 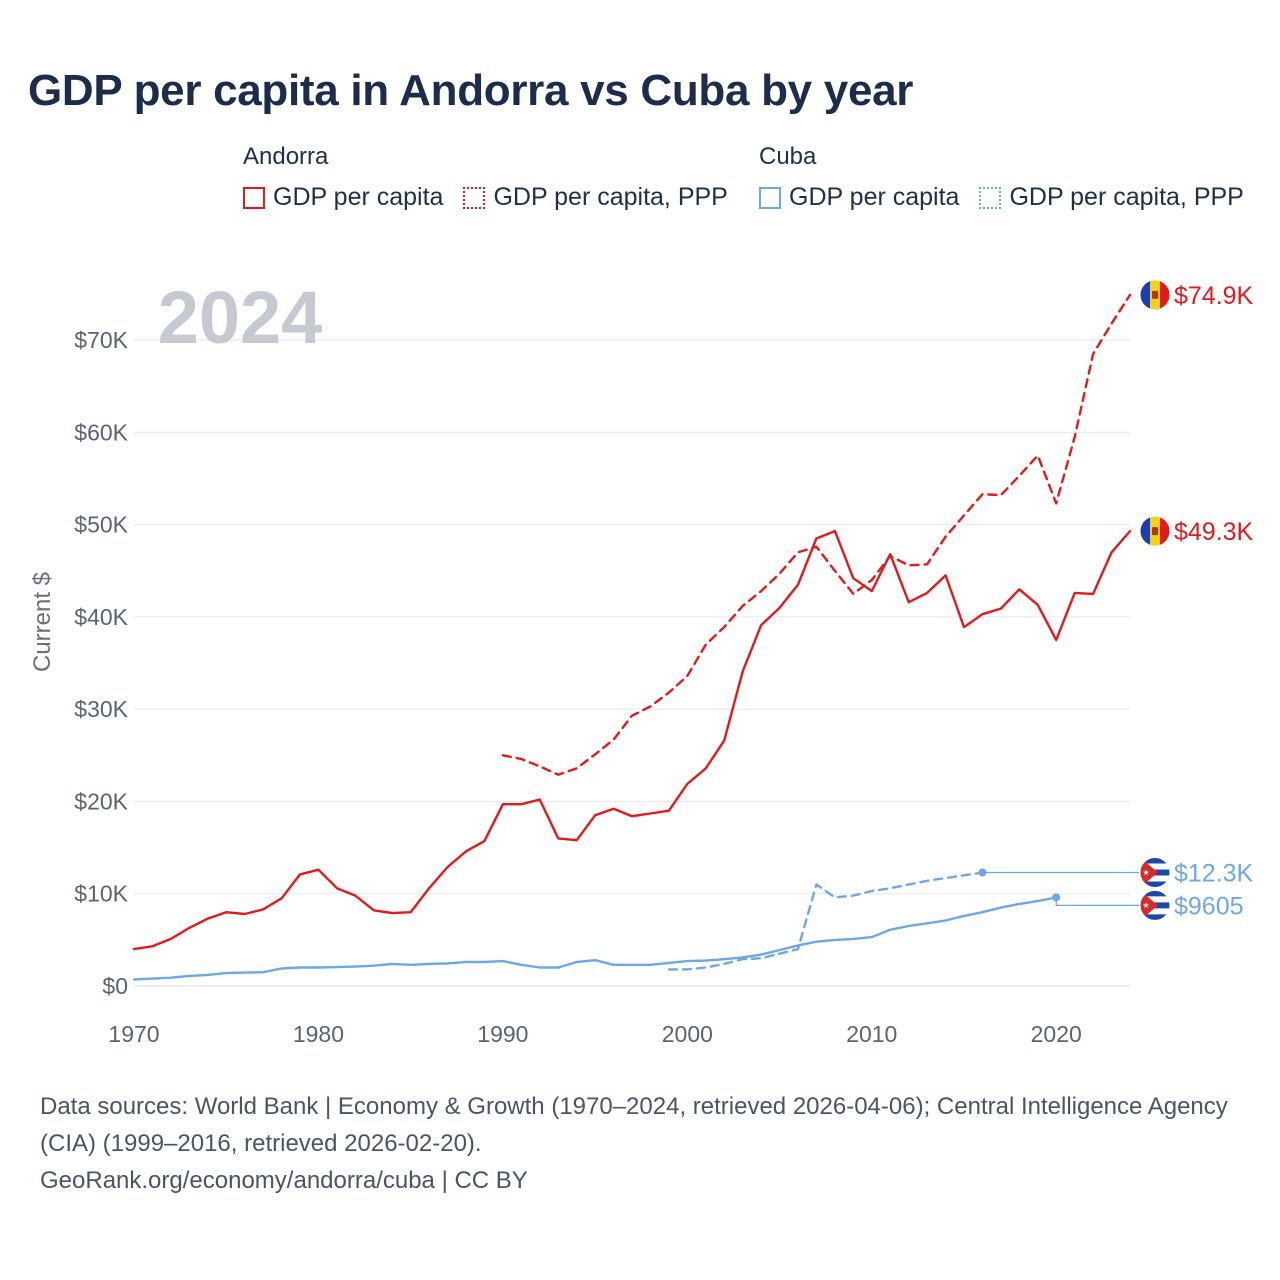 What do you see at coordinates (871, 1034) in the screenshot?
I see `x-tick-label: 2010` at bounding box center [871, 1034].